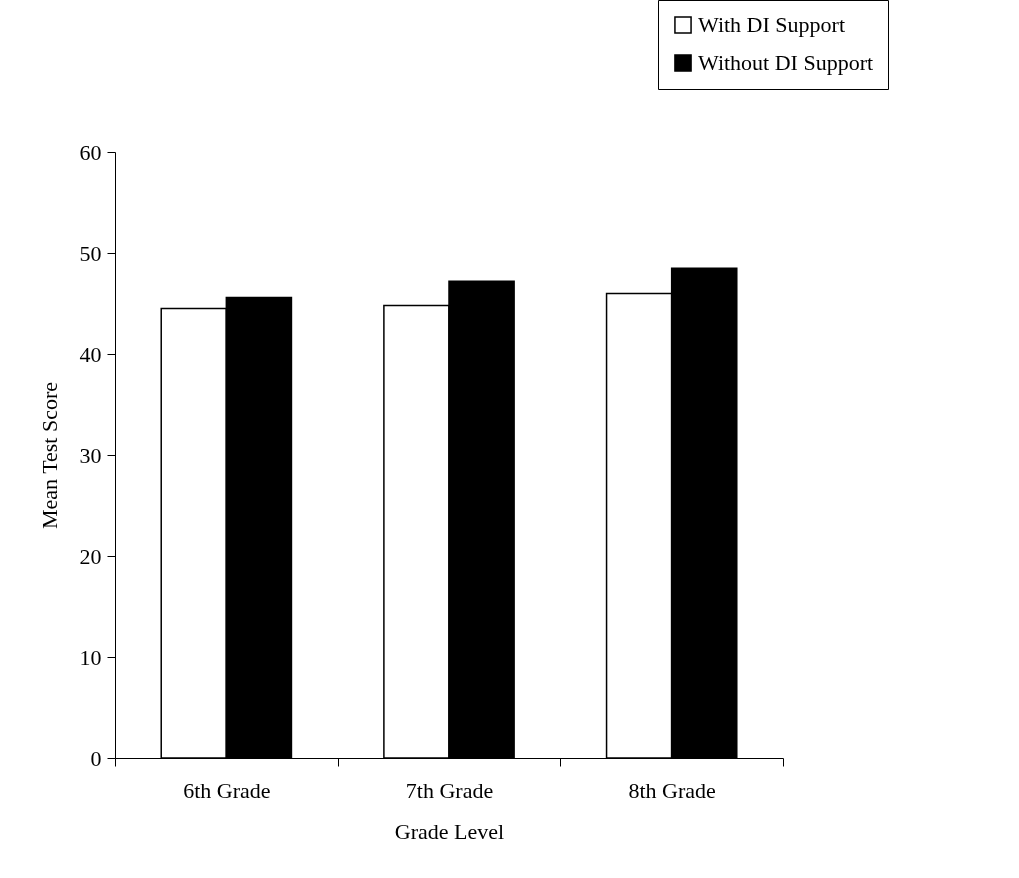 This screenshot has height=878, width=1019. Describe the element at coordinates (90, 657) in the screenshot. I see `y-tick-label: 10` at that location.